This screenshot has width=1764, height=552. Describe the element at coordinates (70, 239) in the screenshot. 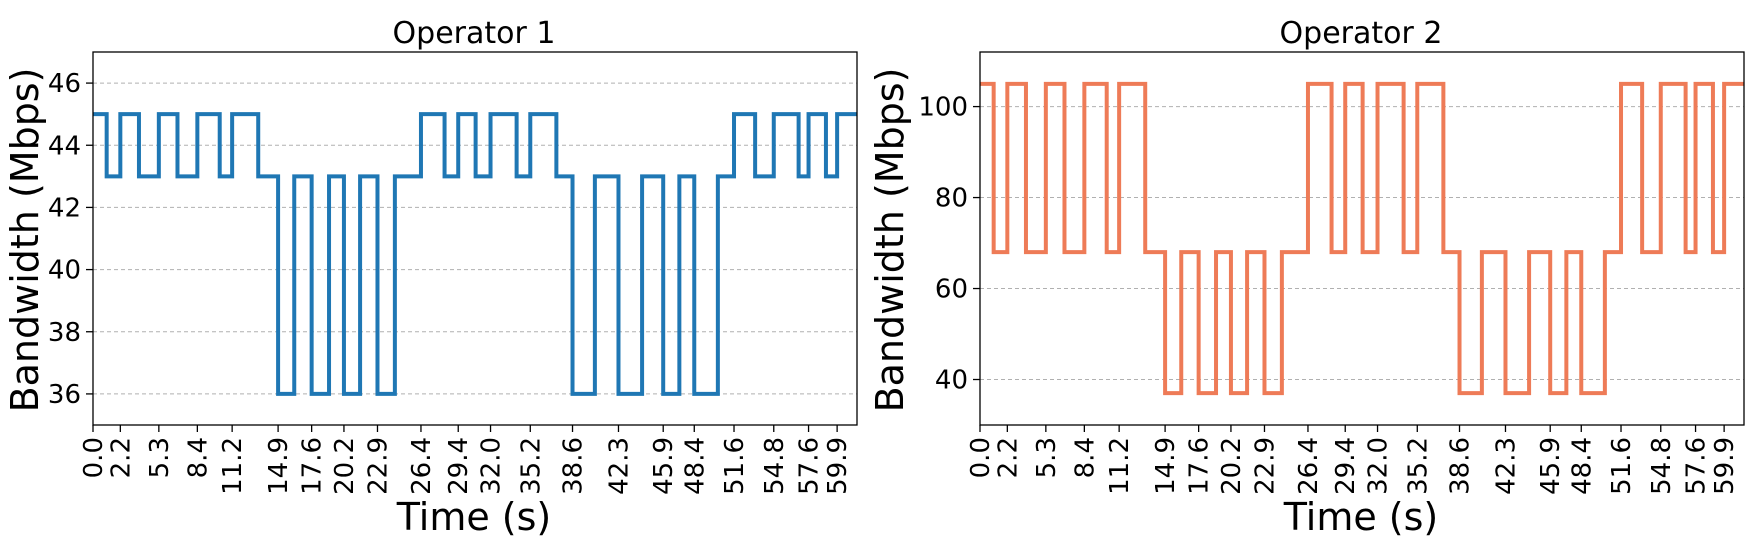

I see `y-axis: 36 38 40 42 44 46` at that location.